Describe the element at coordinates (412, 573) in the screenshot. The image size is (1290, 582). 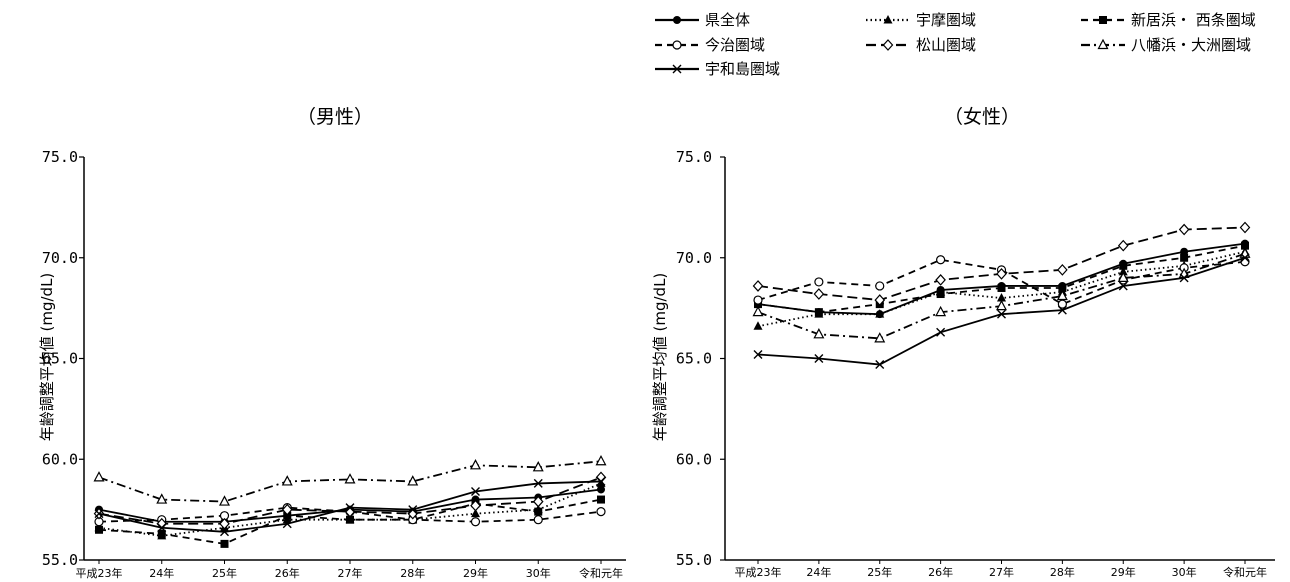
I see `x-tick-label: 28年` at that location.